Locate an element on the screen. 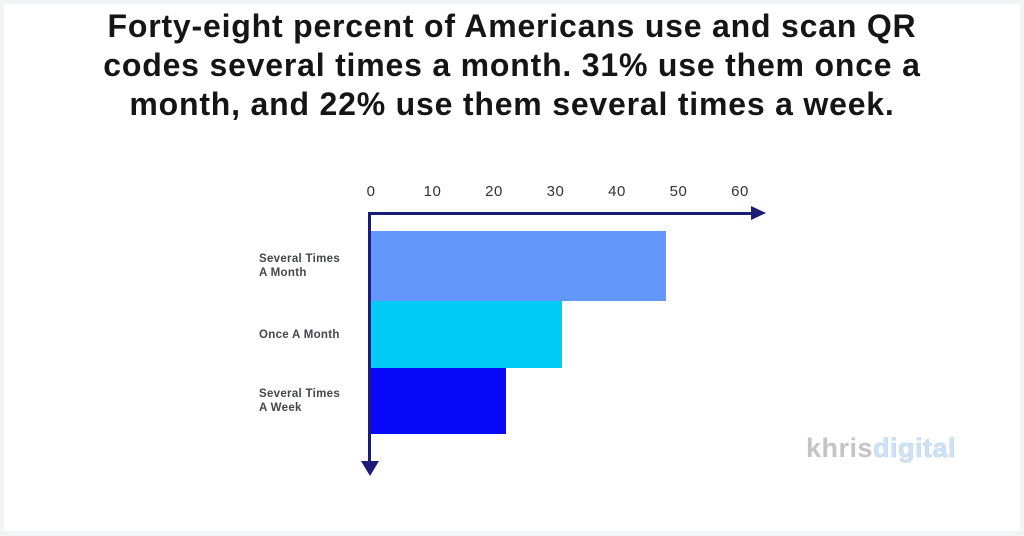  category-label-line: Once A Month is located at coordinates (299, 335).